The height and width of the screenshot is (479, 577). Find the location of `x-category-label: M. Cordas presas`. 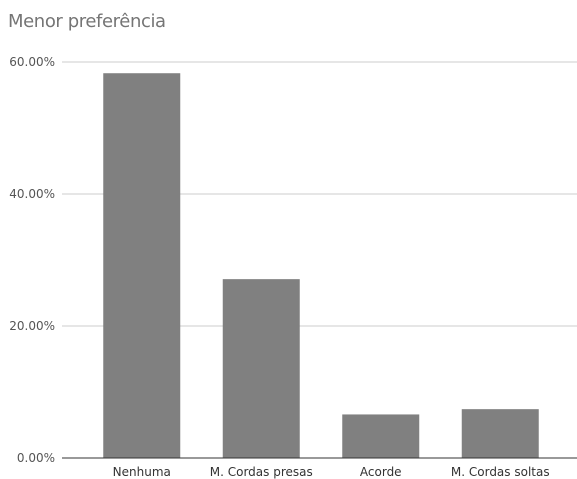

x-category-label: M. Cordas presas is located at coordinates (261, 472).